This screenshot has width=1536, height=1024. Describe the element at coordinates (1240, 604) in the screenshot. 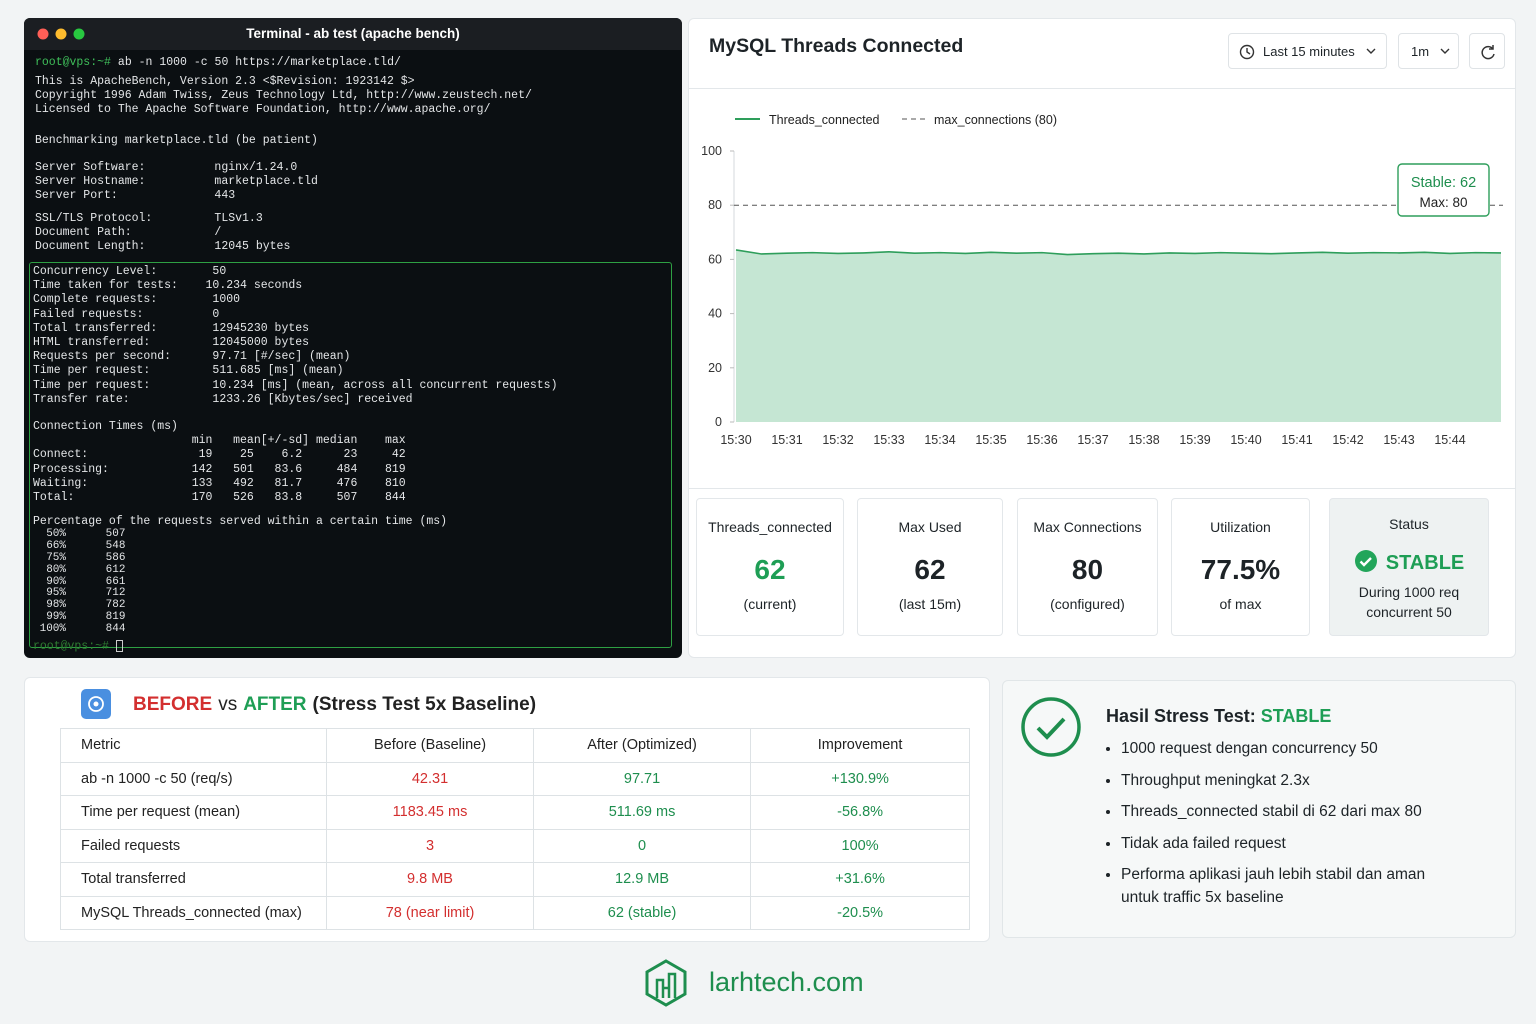

I see `stat-sub: of max` at that location.